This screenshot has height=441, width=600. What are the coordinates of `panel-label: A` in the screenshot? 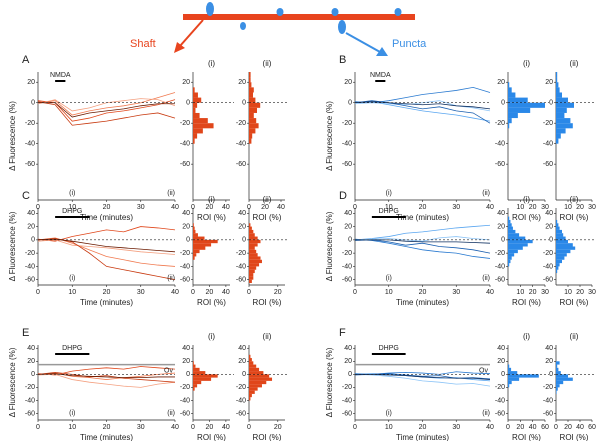 It's located at (26, 60).